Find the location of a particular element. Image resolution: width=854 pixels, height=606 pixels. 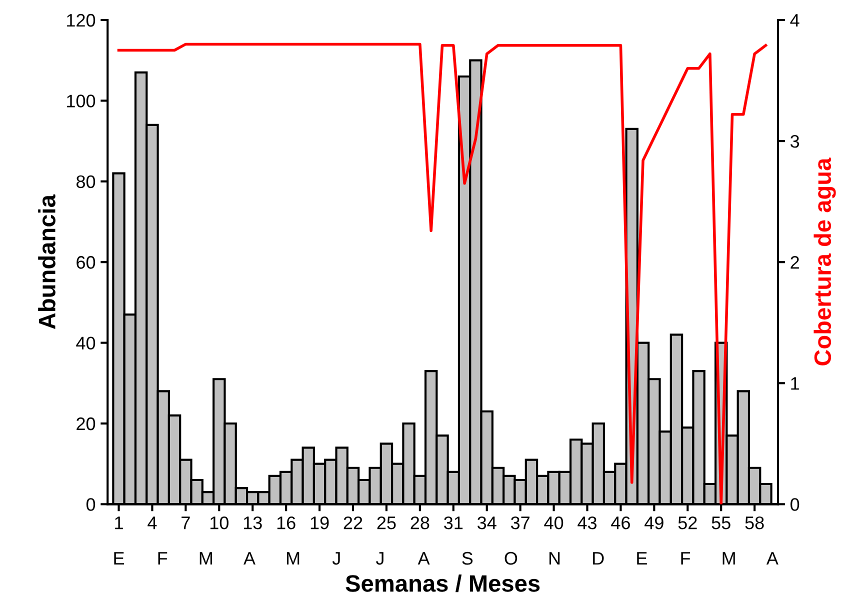

y2-axis-title: Cobertura de agua is located at coordinates (825, 262).